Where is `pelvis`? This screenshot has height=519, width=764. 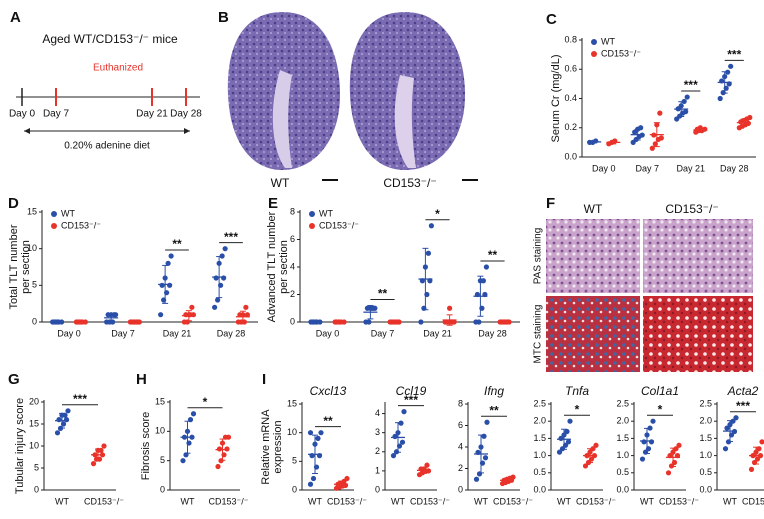 pelvis is located at coordinates (405, 121).